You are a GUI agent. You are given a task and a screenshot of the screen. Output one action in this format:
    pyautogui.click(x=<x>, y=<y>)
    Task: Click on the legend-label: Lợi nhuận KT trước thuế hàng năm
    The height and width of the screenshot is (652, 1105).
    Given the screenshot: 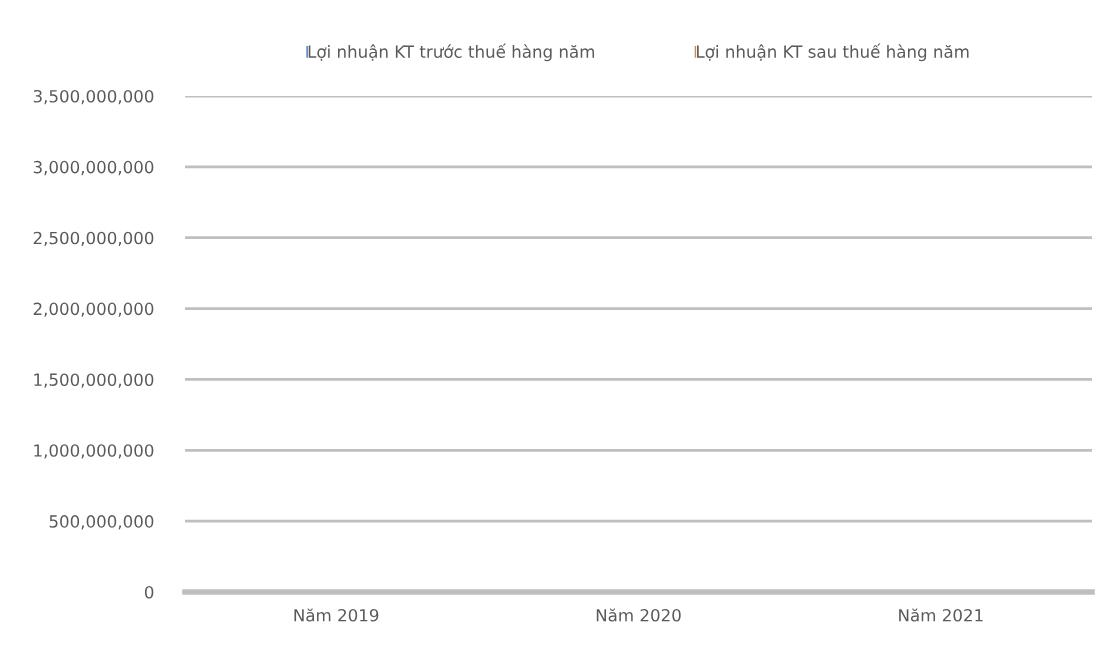 What is the action you would take?
    pyautogui.click(x=451, y=52)
    